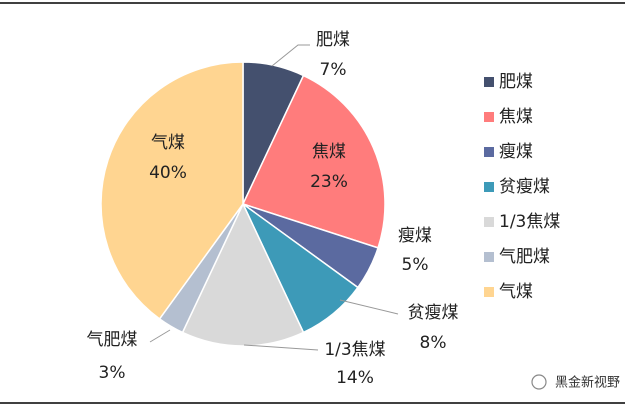 The width and height of the screenshot is (625, 409). What do you see at coordinates (329, 182) in the screenshot?
I see `value-label: 23%` at bounding box center [329, 182].